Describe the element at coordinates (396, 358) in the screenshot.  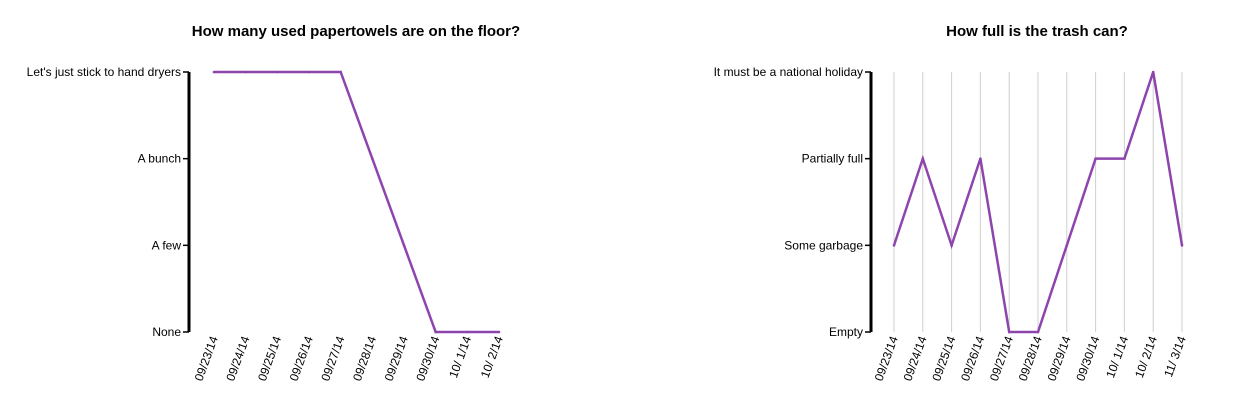
I see `chart-1-x-tick-label: 09/29/14` at that location.